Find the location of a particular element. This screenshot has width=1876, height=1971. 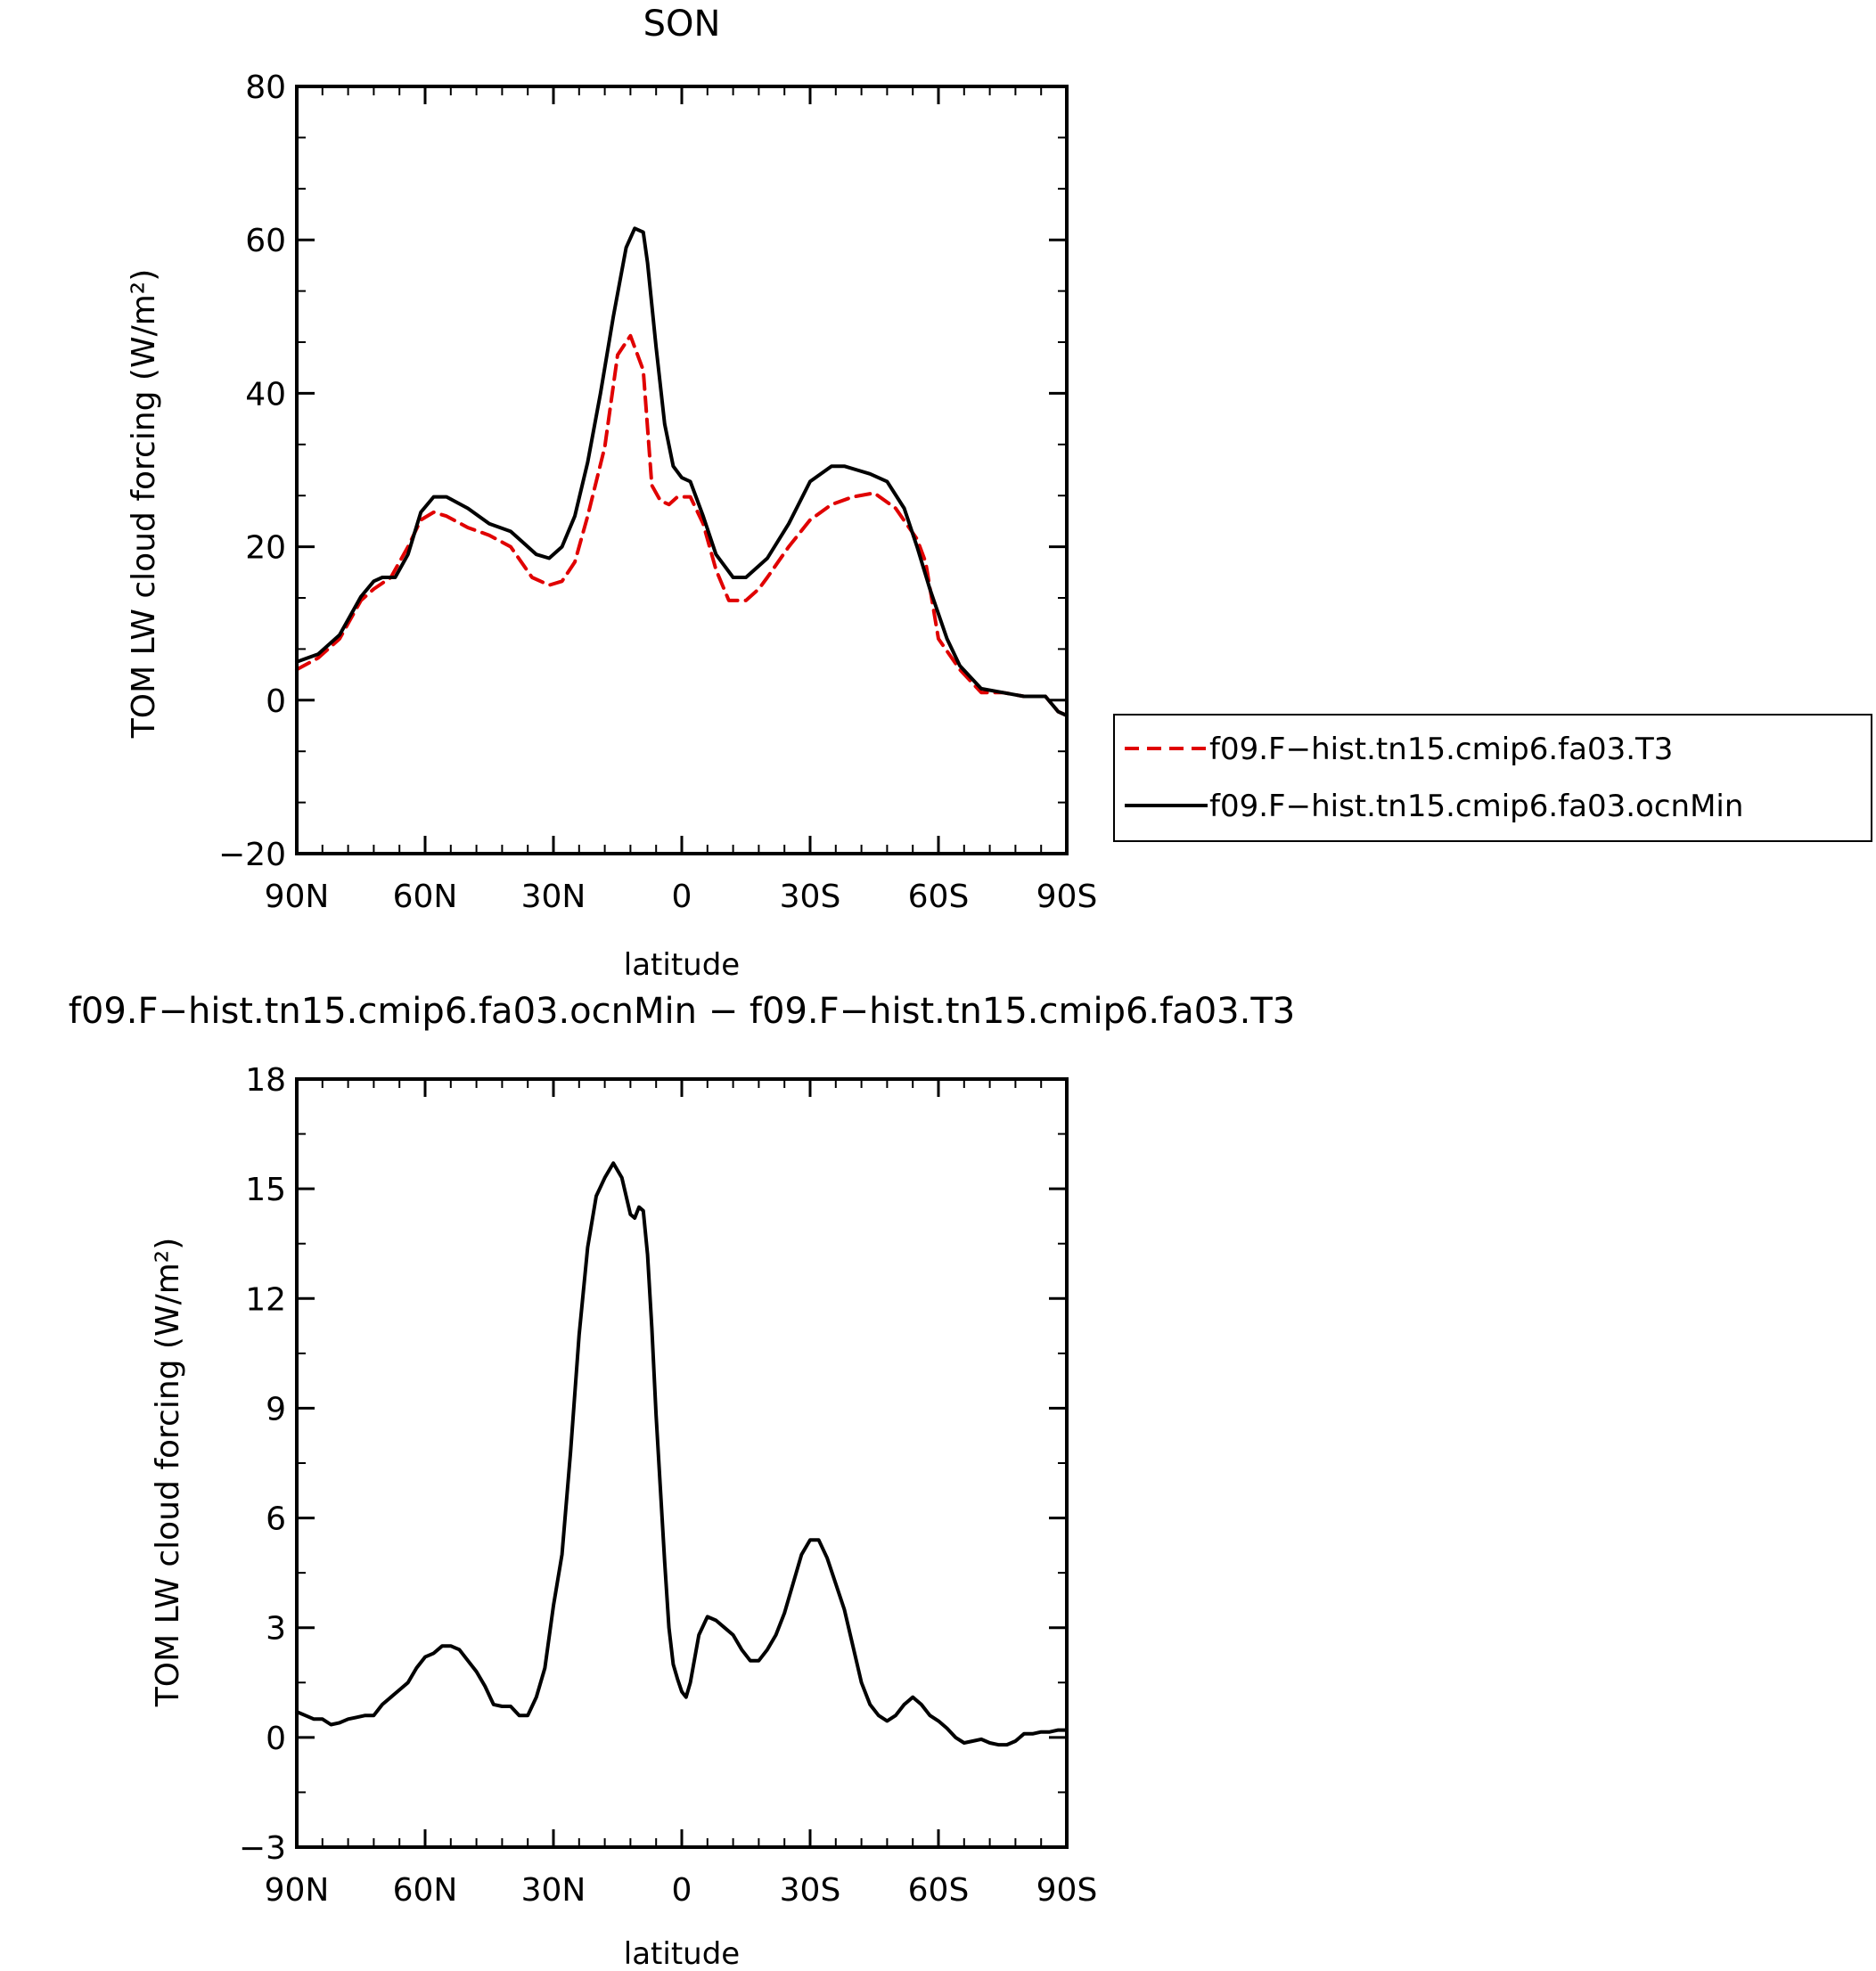

y-tick-label: 18 is located at coordinates (265, 1080).